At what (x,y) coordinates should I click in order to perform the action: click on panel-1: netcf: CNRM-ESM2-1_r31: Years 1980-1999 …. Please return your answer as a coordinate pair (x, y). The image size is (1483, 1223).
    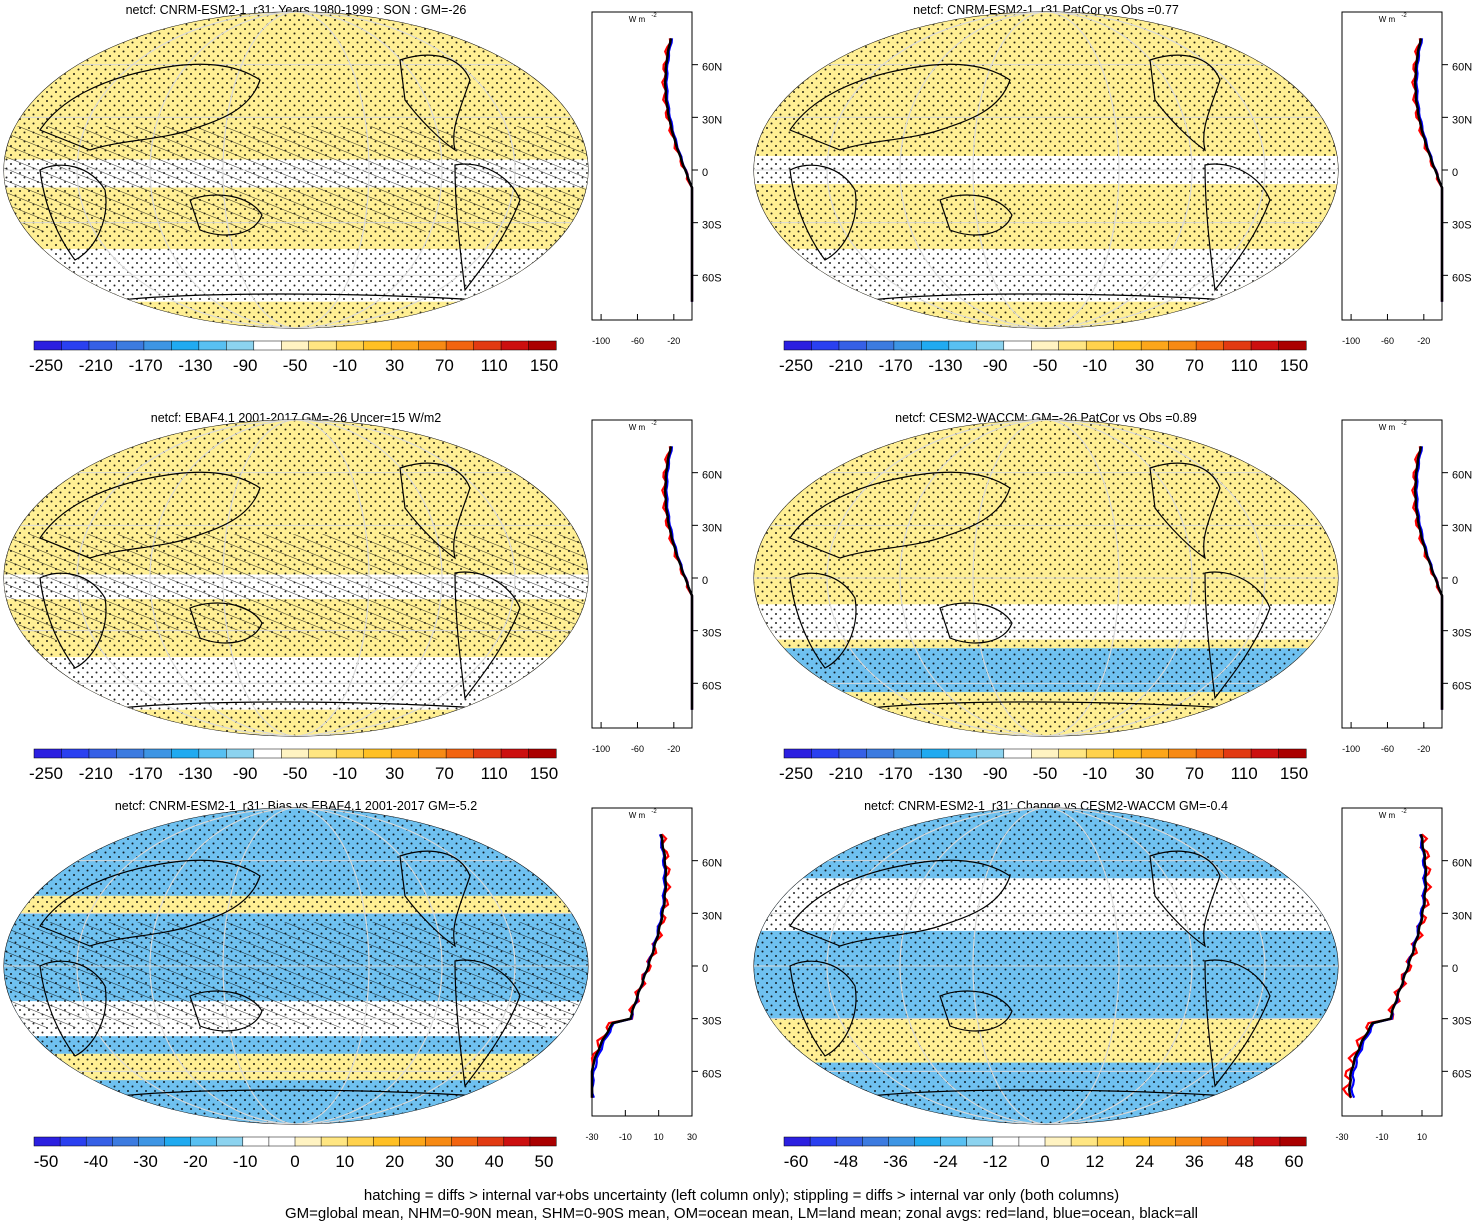
    Looking at the image, I should click on (362, 189).